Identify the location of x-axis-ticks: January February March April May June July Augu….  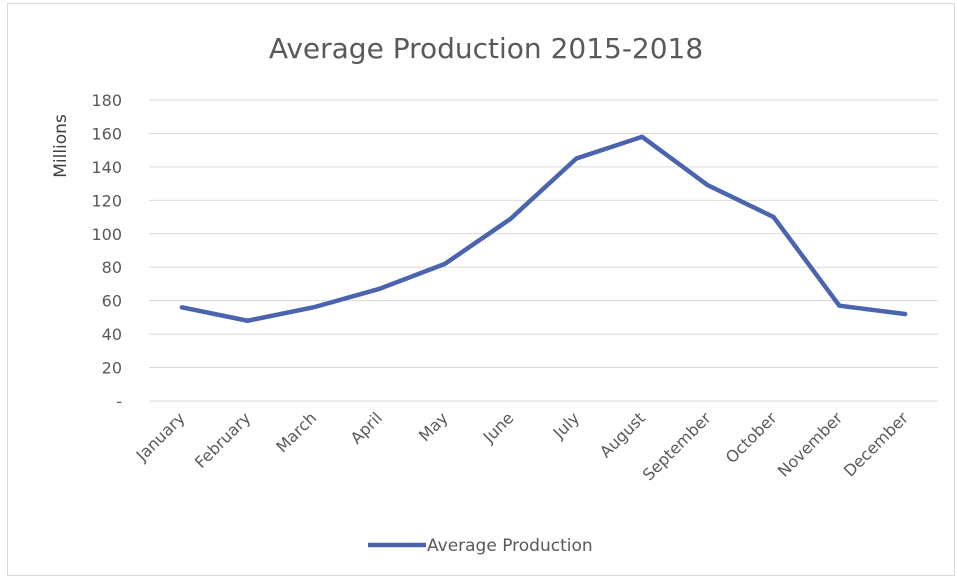
(522, 446).